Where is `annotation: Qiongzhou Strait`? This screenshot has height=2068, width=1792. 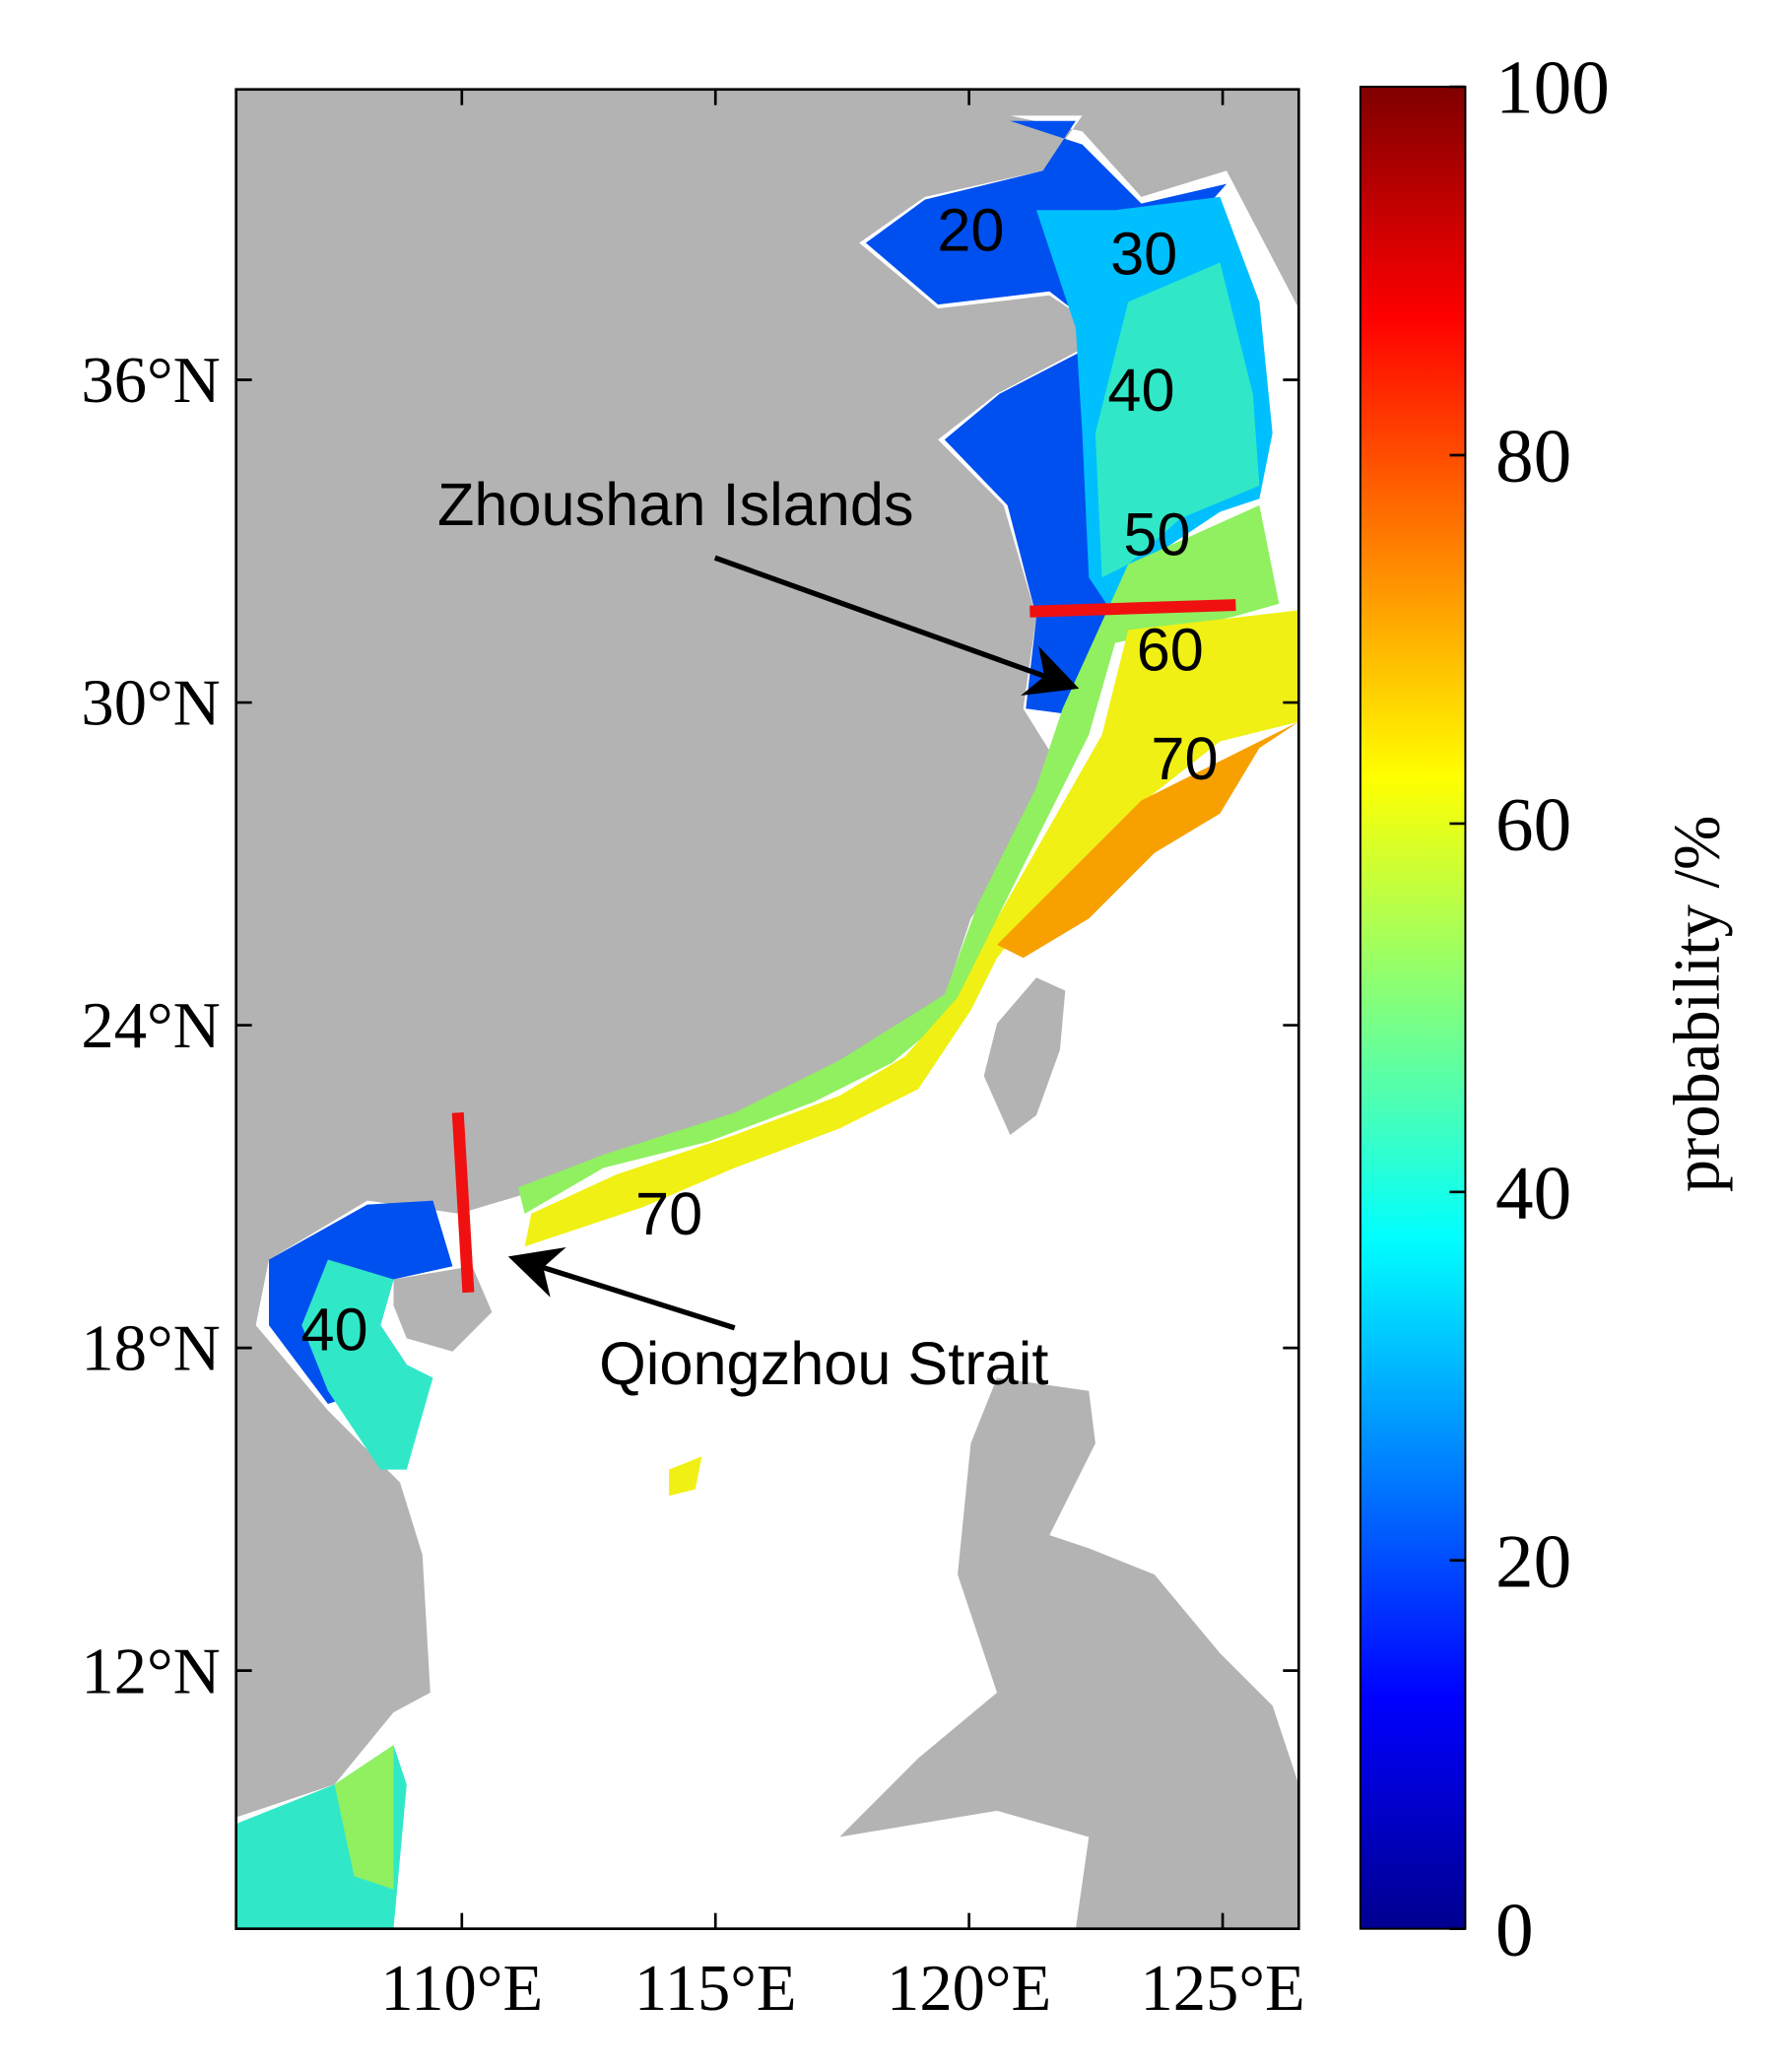 annotation: Qiongzhou Strait is located at coordinates (823, 1363).